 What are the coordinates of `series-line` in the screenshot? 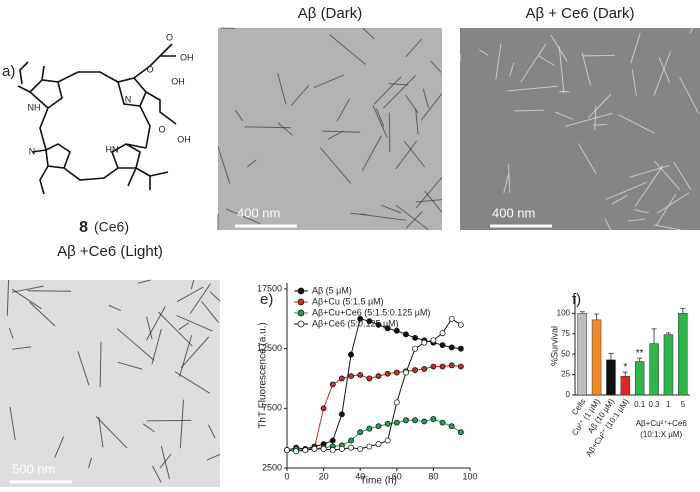 It's located at (374, 407).